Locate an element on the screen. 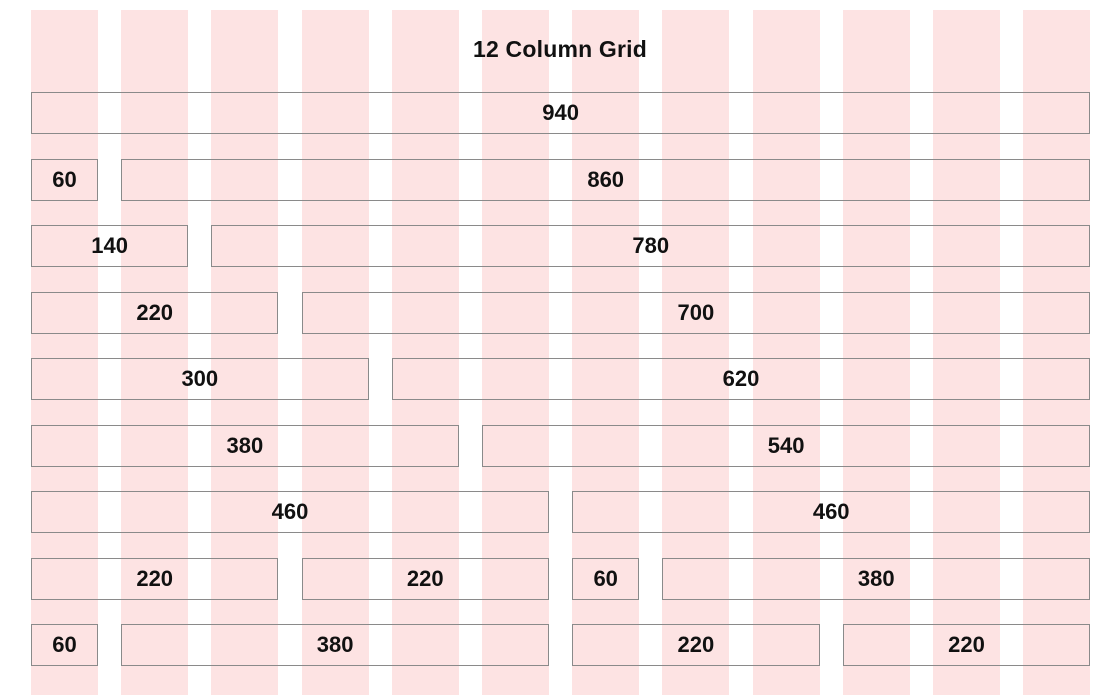 Image resolution: width=1097 pixels, height=695 pixels. span-box: 860 is located at coordinates (606, 179).